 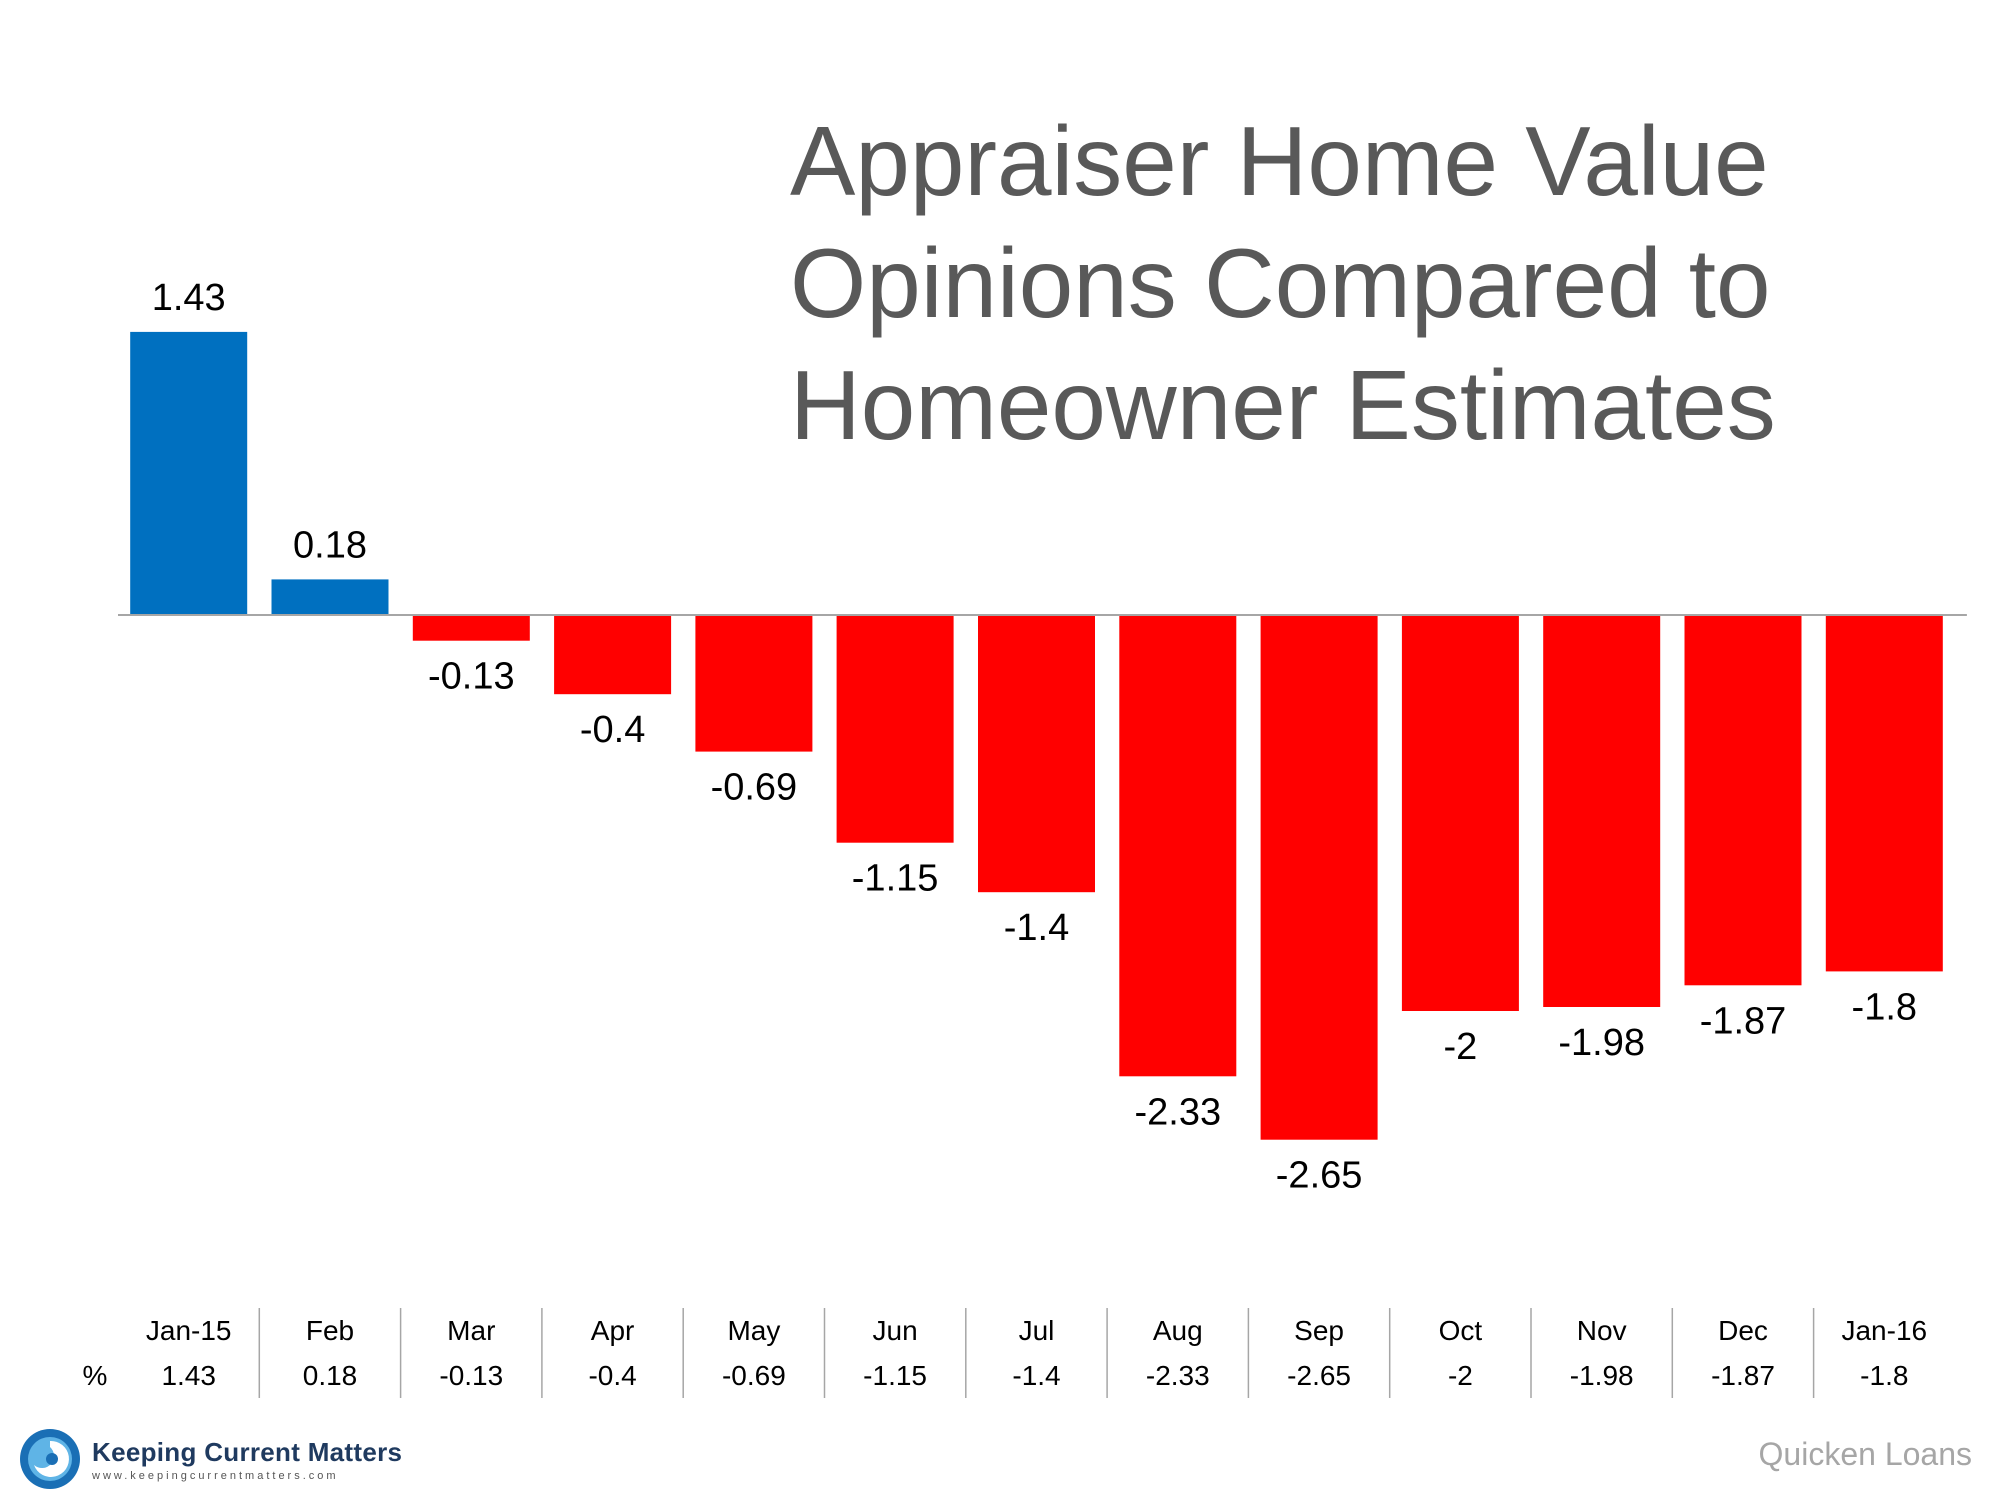 What do you see at coordinates (95, 1375) in the screenshot?
I see `series-row-label: %` at bounding box center [95, 1375].